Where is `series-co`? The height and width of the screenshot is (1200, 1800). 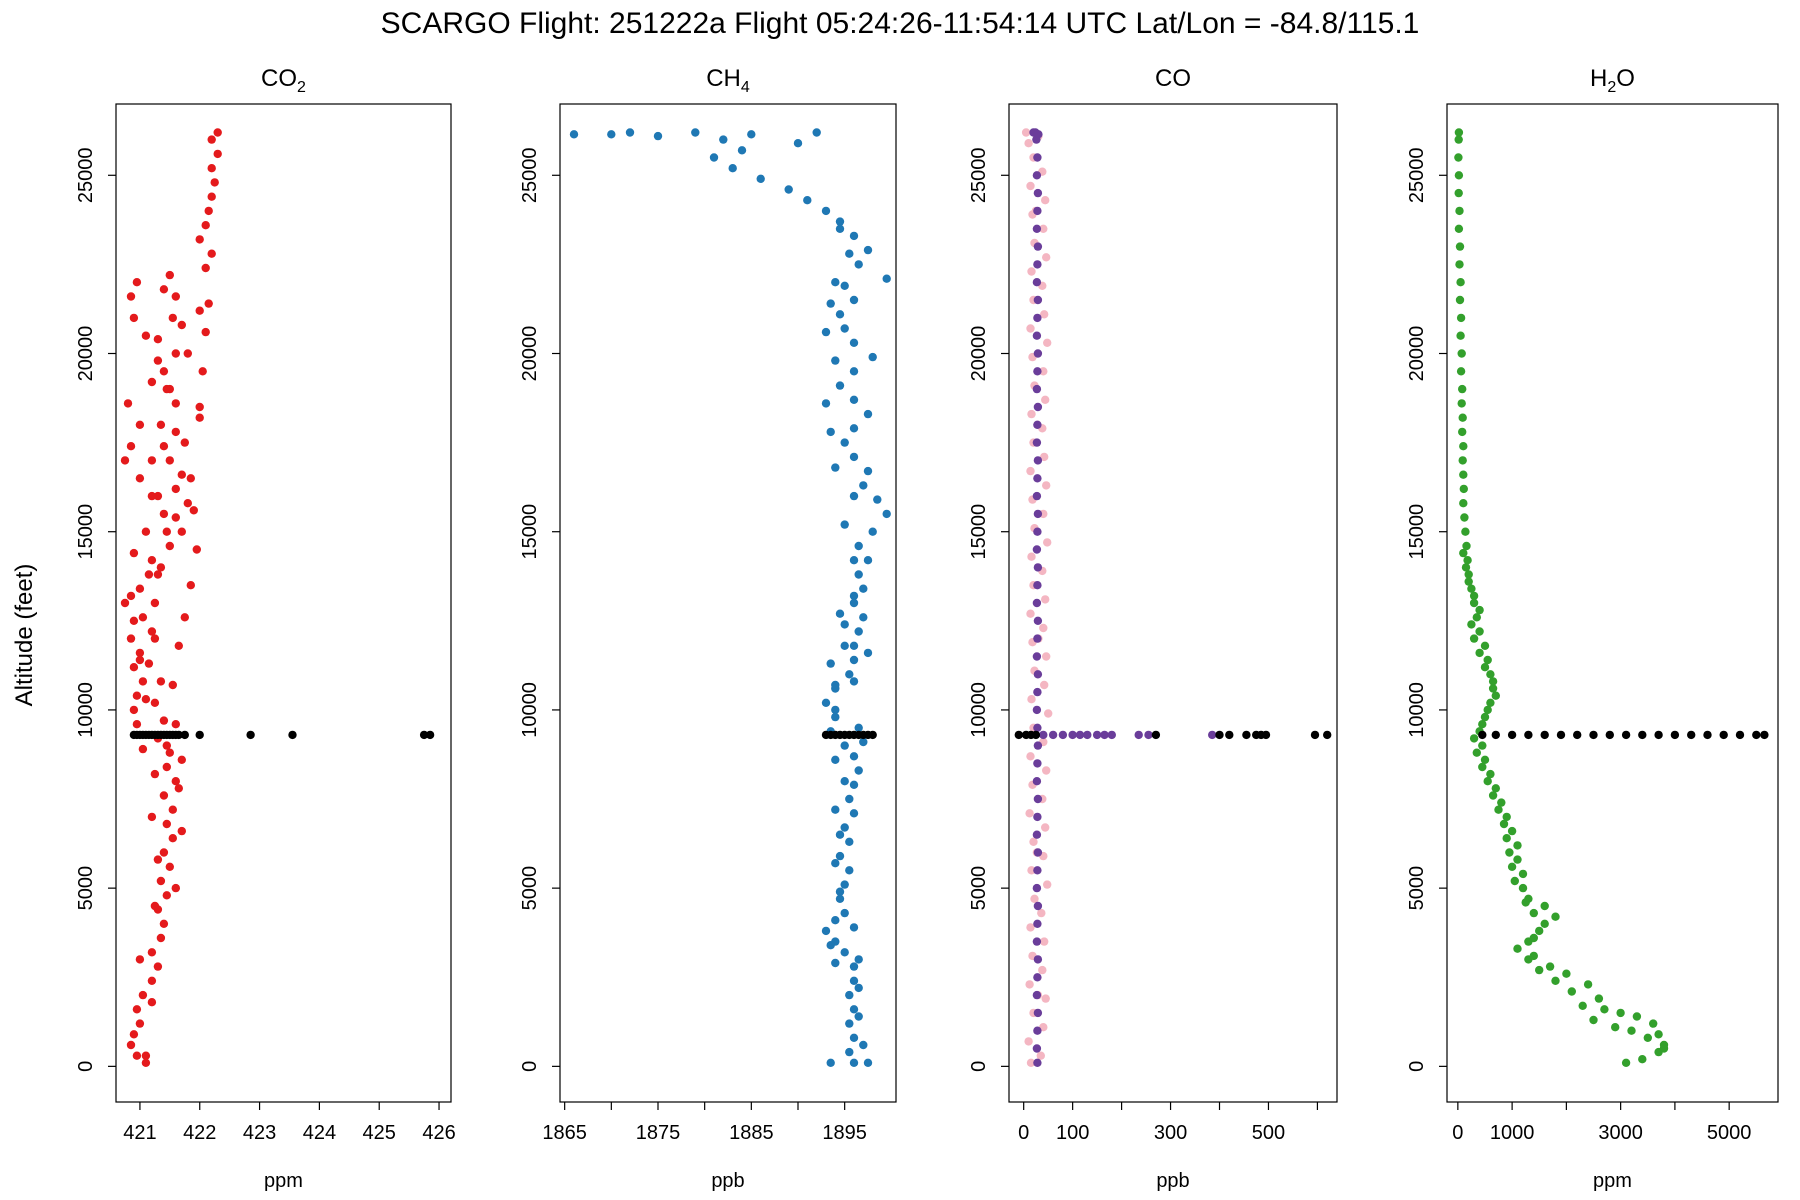
series-co is located at coordinates (1173, 735).